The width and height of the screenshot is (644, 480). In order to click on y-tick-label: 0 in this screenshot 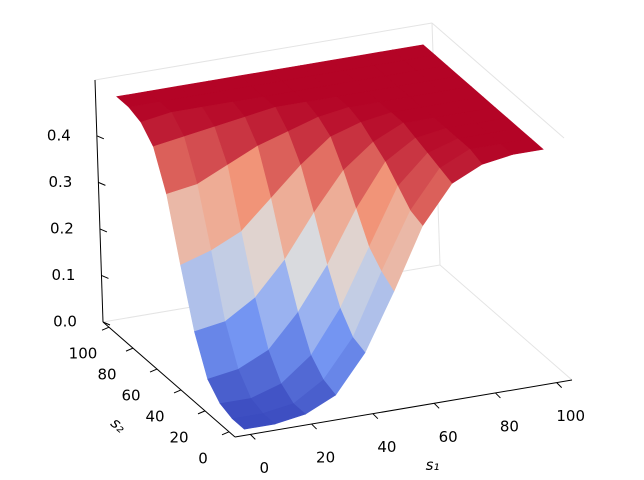, I will do `click(203, 458)`.